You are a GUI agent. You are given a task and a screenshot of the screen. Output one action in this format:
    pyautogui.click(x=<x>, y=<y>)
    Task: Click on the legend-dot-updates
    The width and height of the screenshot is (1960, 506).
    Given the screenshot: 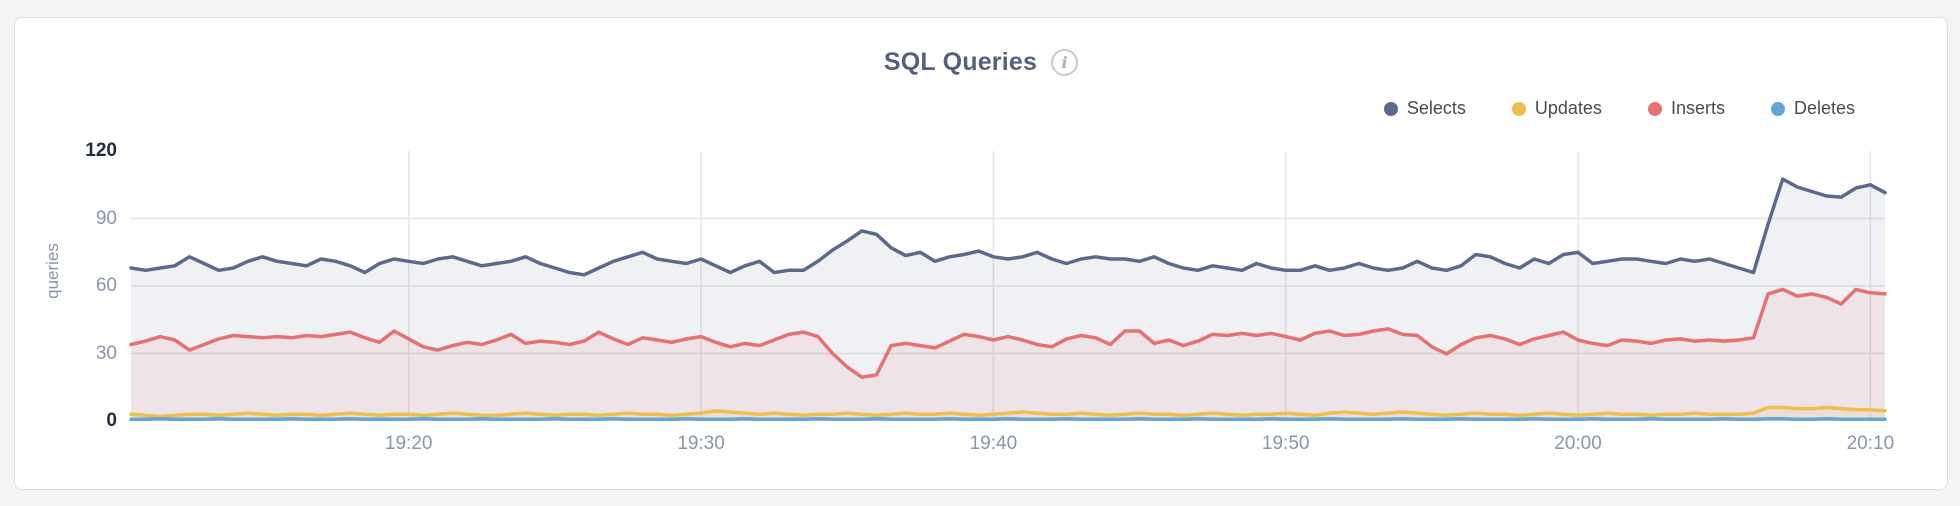 What is the action you would take?
    pyautogui.click(x=1518, y=108)
    